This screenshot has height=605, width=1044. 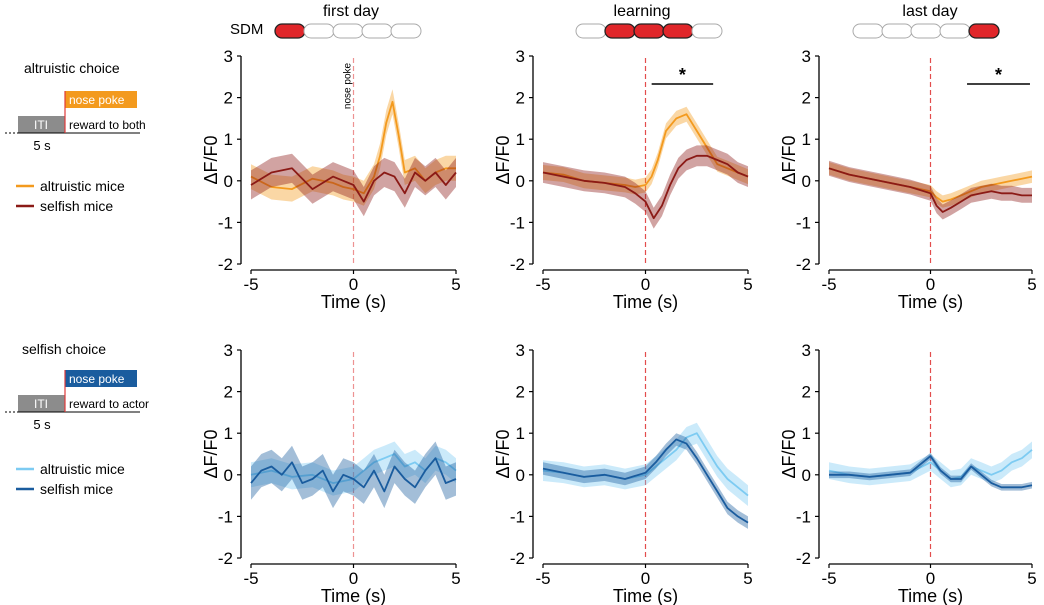 What do you see at coordinates (929, 11) in the screenshot?
I see `stage-title-last-day: last day` at bounding box center [929, 11].